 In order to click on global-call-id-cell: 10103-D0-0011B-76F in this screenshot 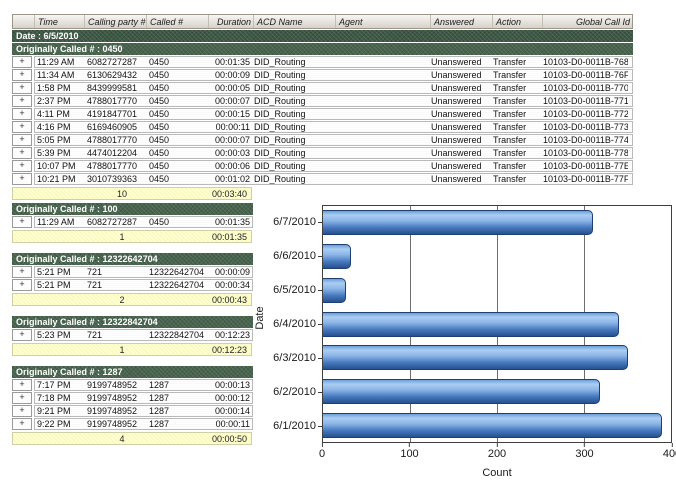, I will do `click(585, 75)`.